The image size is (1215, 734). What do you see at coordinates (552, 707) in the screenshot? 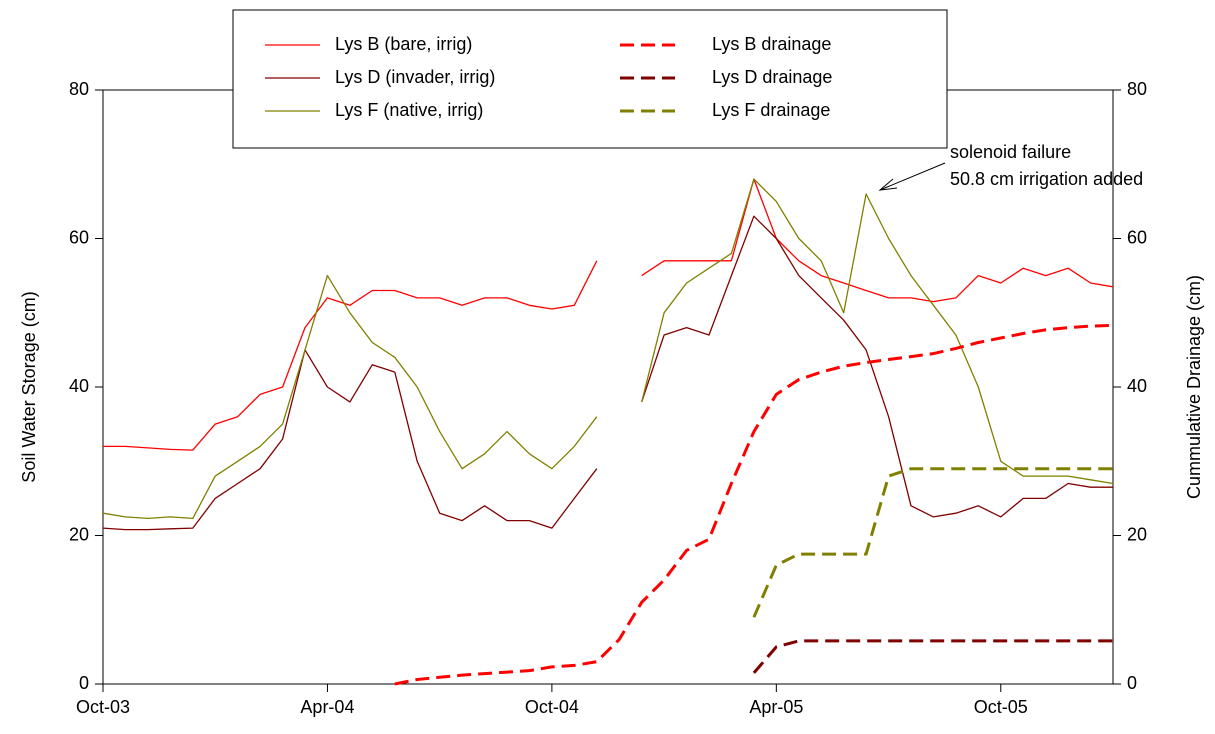
I see `x-tick-label: Oct-04` at bounding box center [552, 707].